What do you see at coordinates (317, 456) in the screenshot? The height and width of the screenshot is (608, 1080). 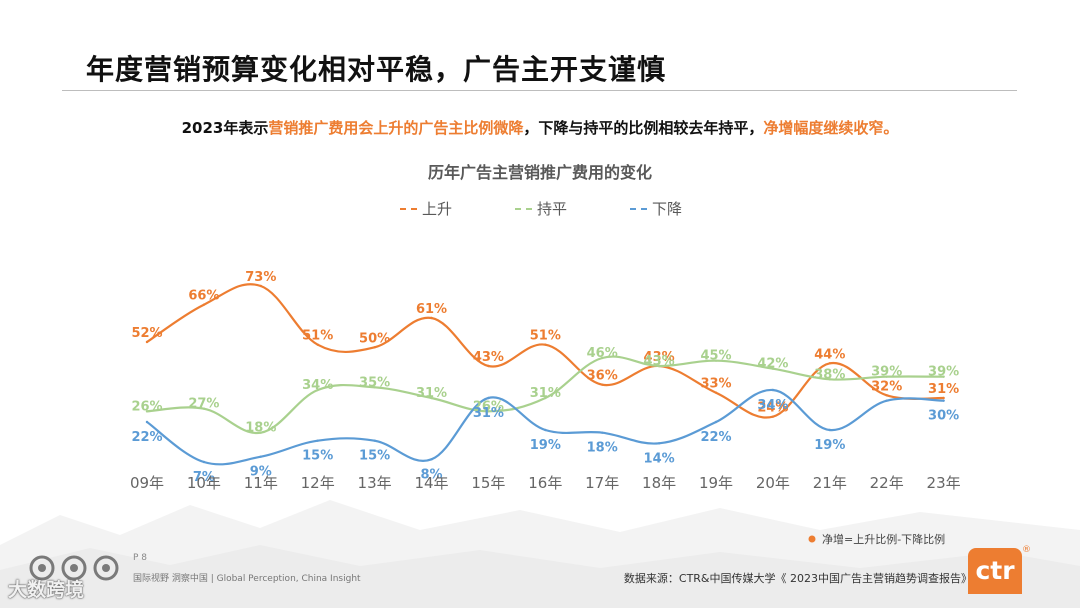 I see `data-label: 15%` at bounding box center [317, 456].